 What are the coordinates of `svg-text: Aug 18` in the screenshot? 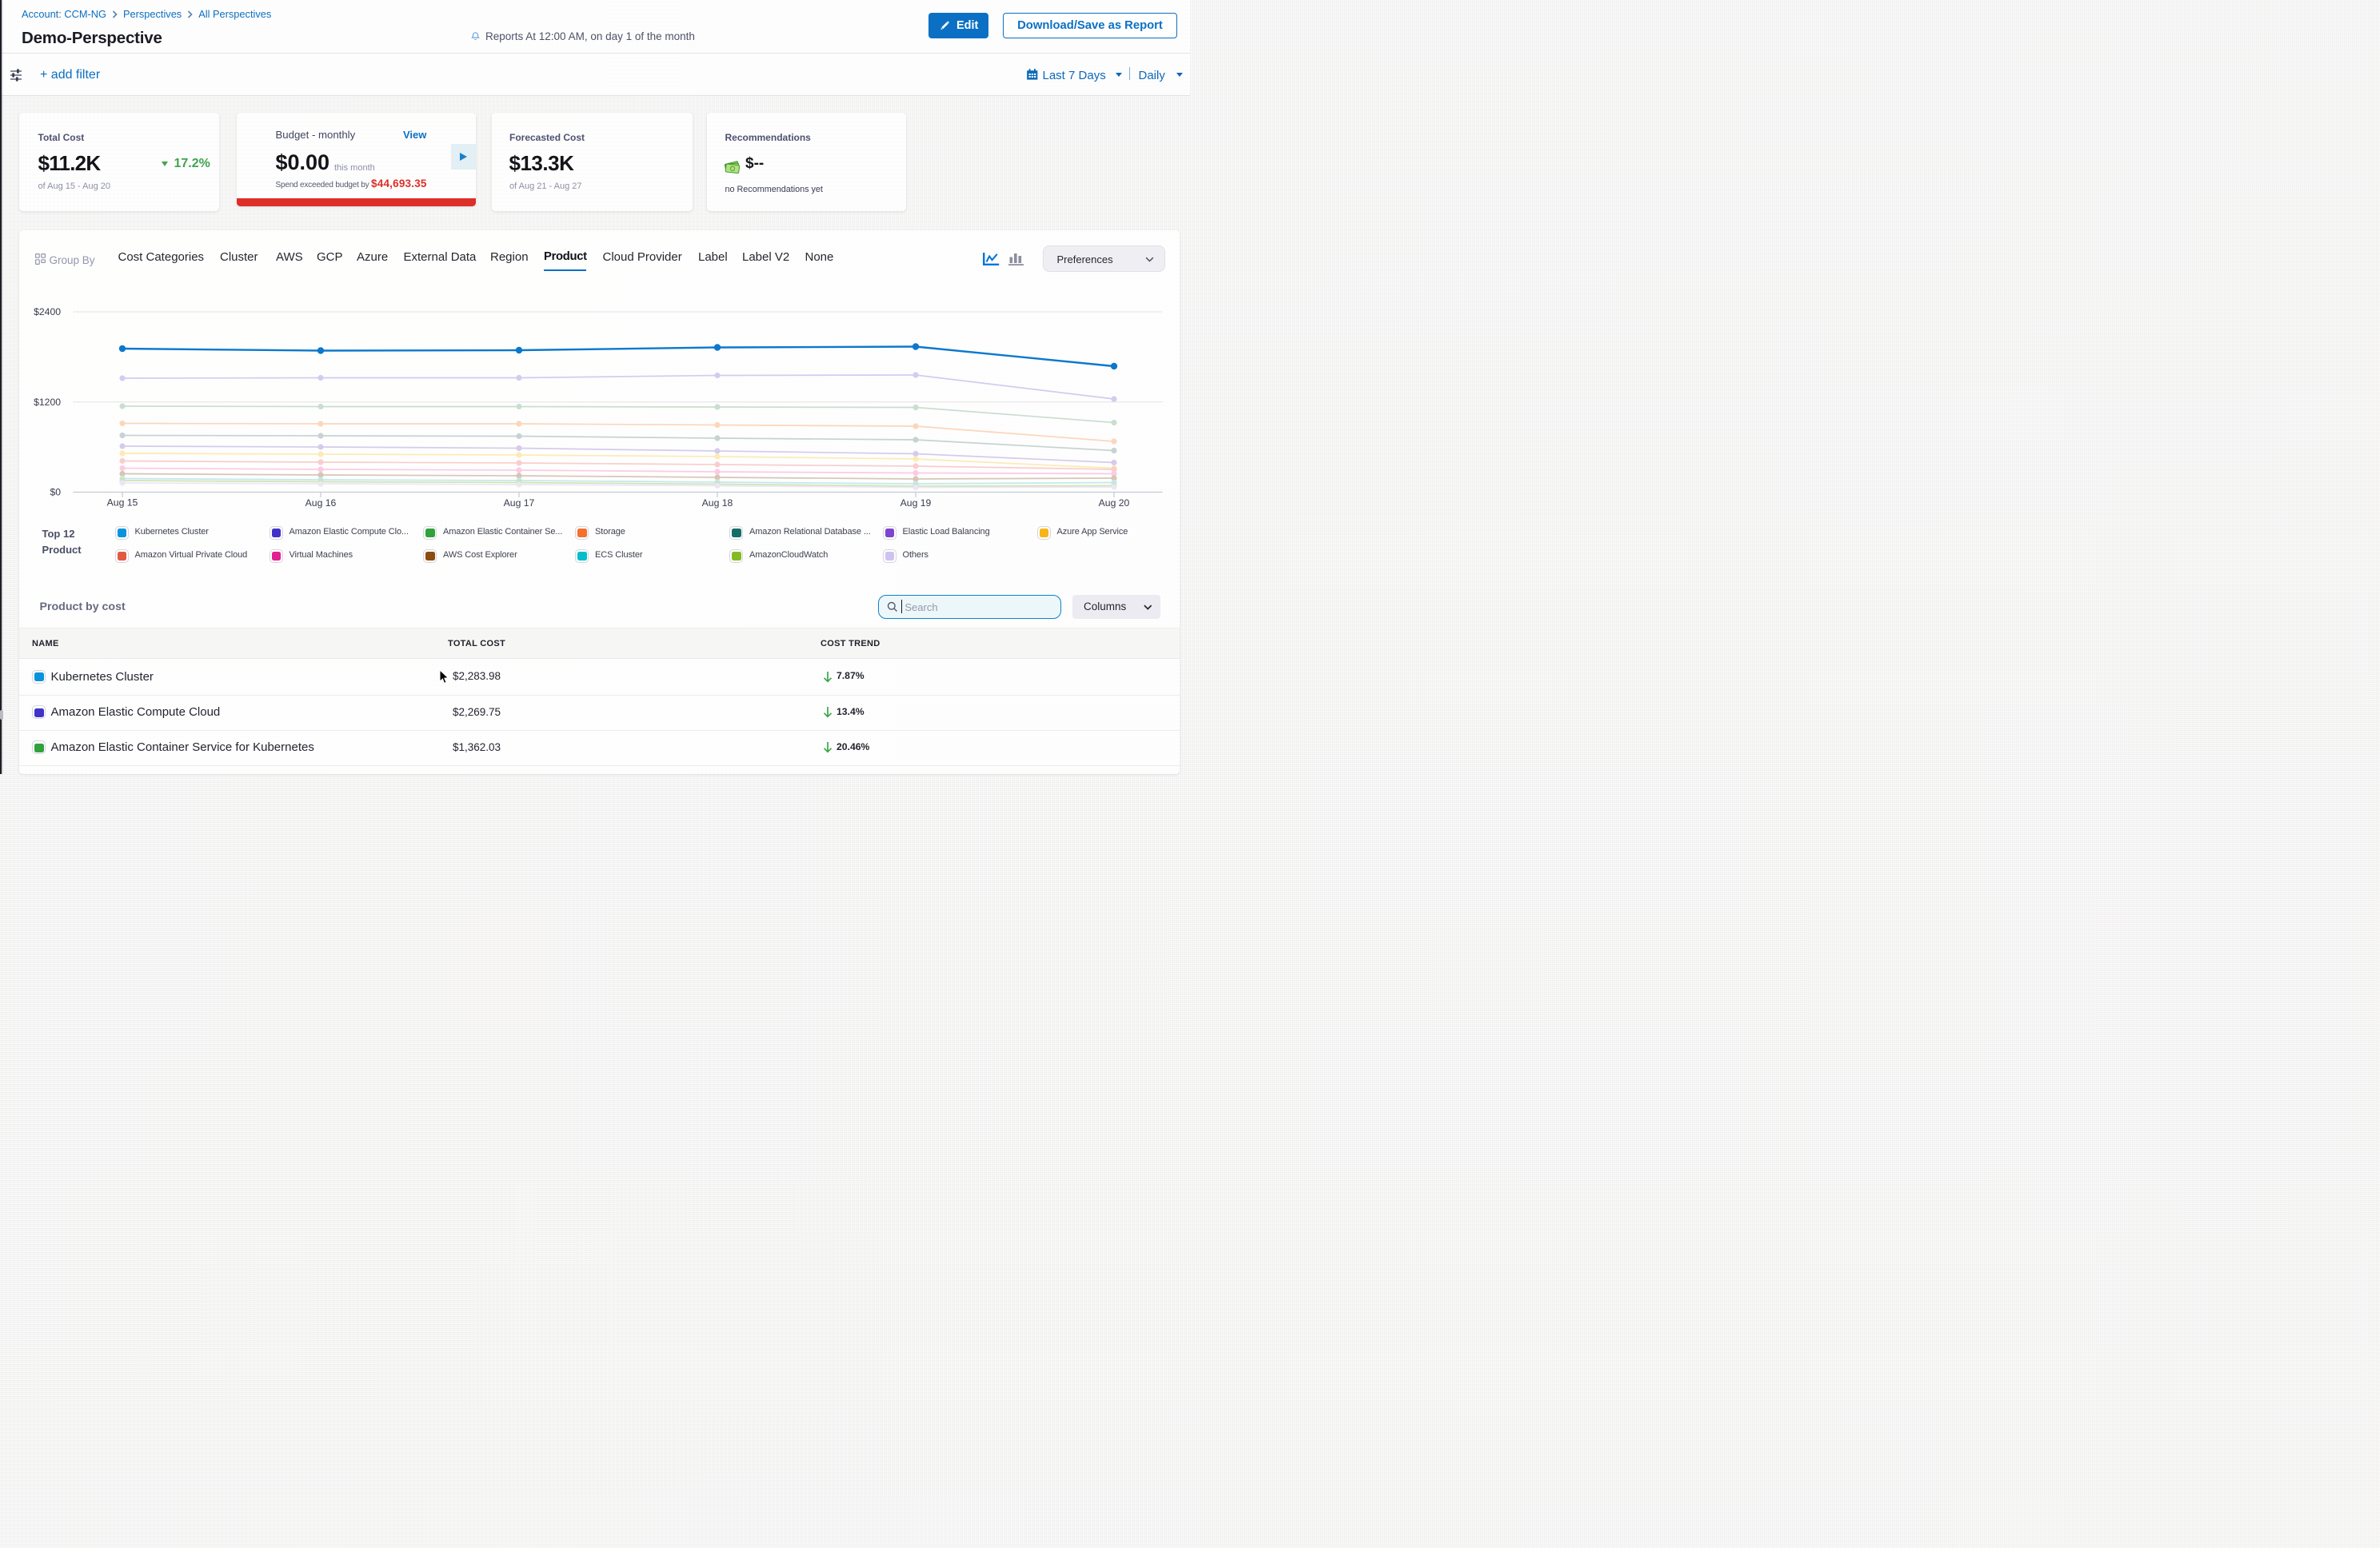 It's located at (717, 503).